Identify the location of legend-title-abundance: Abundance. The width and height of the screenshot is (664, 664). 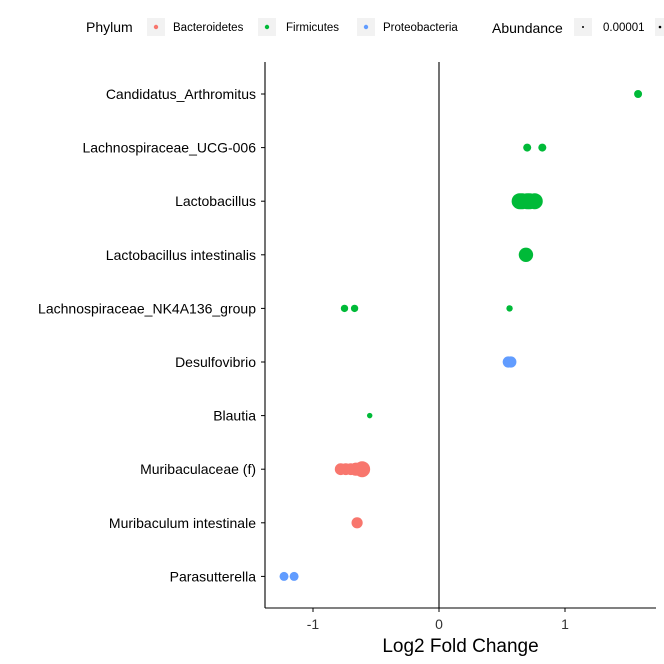
(527, 28).